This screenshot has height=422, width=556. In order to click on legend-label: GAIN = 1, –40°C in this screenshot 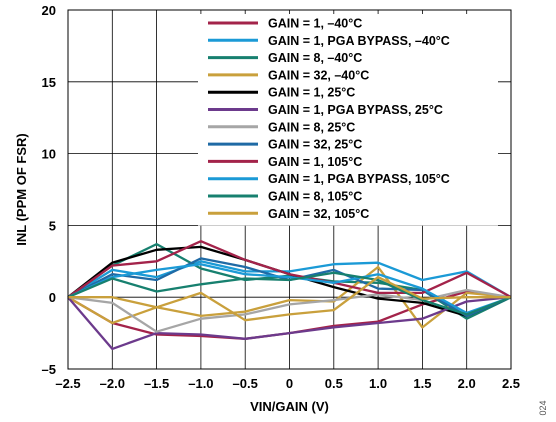, I will do `click(315, 24)`.